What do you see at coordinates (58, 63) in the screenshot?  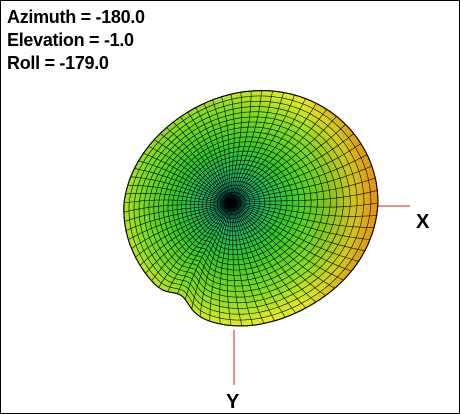 I see `roll-readout: Roll = -179.0` at bounding box center [58, 63].